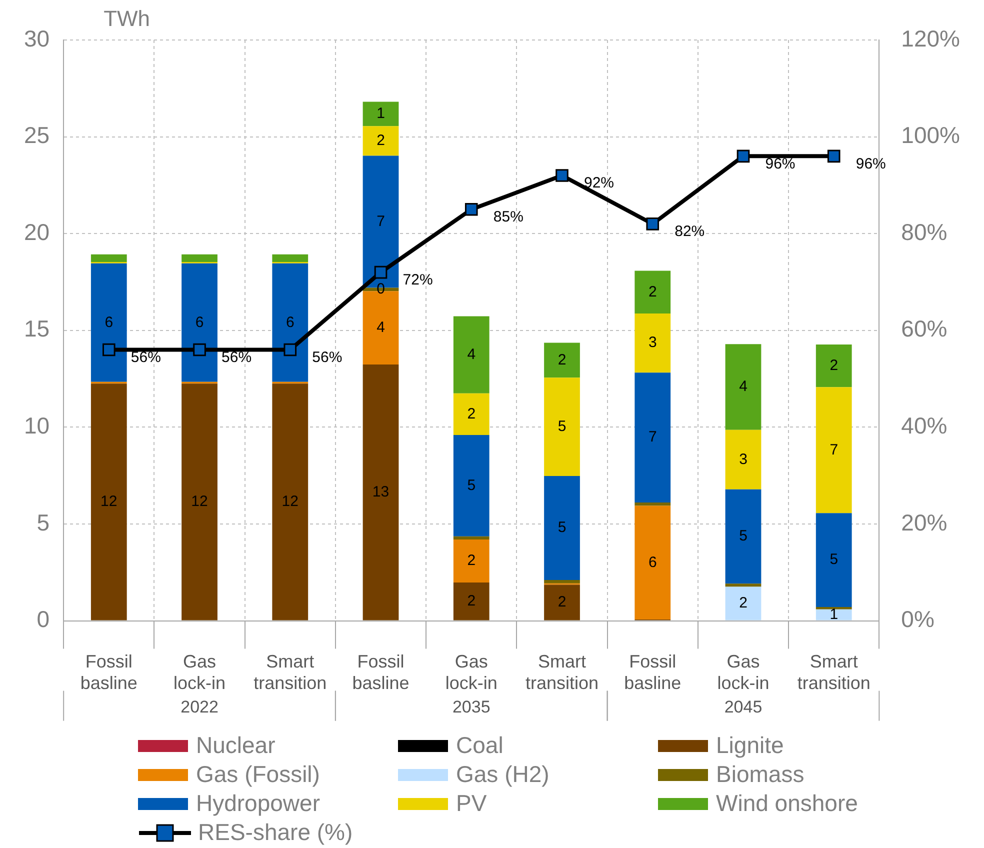 The width and height of the screenshot is (984, 848). Describe the element at coordinates (780, 163) in the screenshot. I see `data-label: 96%` at that location.